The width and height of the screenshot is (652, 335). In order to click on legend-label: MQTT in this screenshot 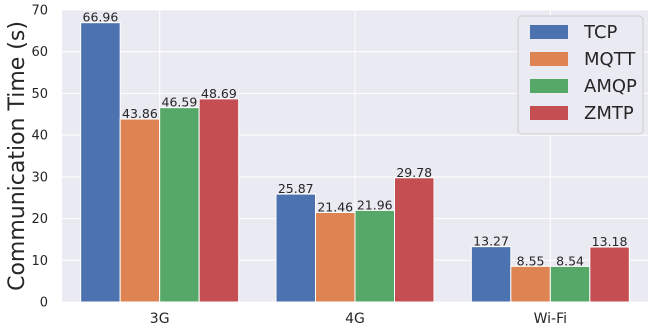, I will do `click(610, 59)`.